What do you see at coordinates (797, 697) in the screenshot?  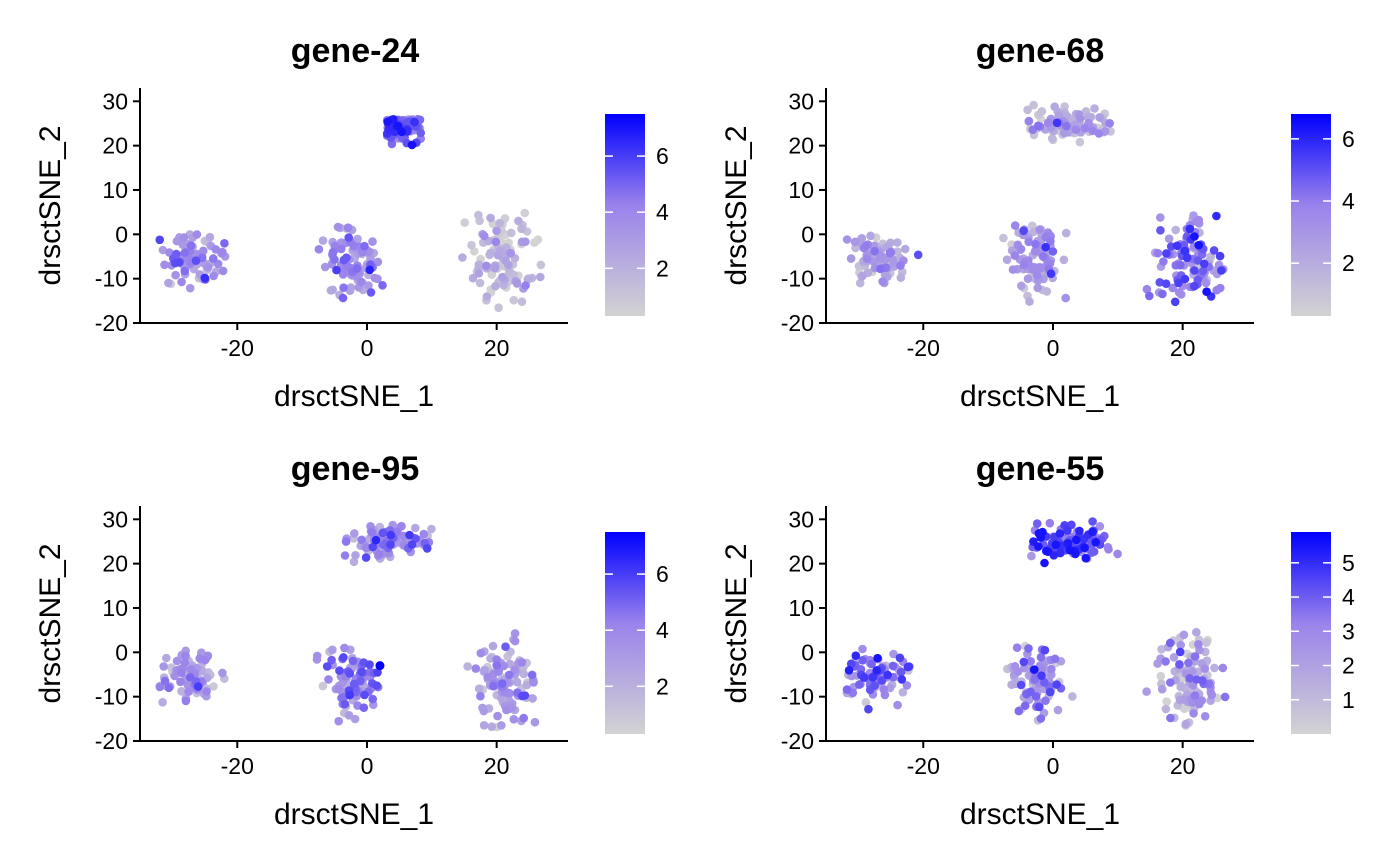 I see `y-tick-label: -10` at bounding box center [797, 697].